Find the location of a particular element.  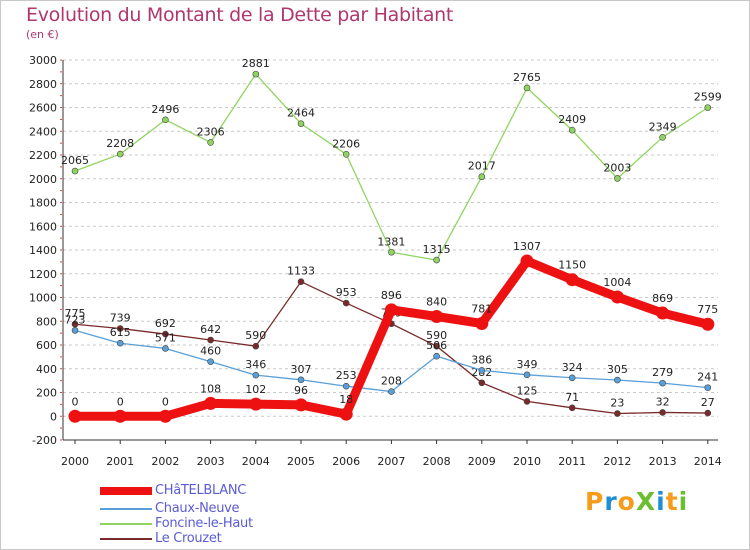

data-label-foncine-le-haut: 2765 is located at coordinates (527, 77).